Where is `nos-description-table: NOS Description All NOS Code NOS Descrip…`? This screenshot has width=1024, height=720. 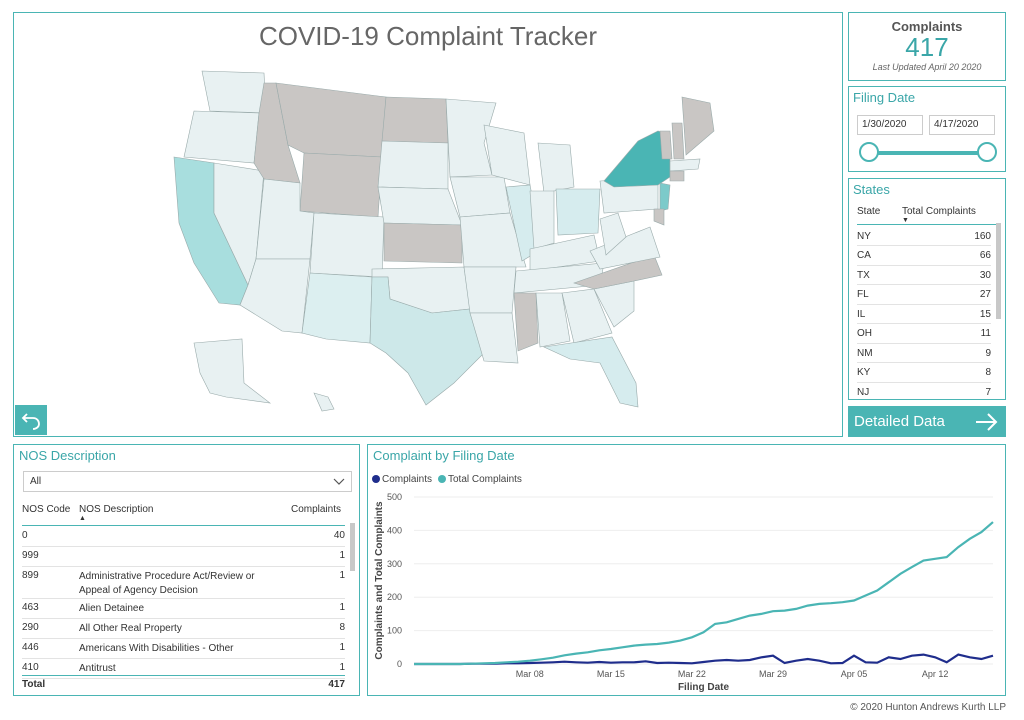
nos-description-table: NOS Description All NOS Code NOS Descrip… is located at coordinates (186, 570).